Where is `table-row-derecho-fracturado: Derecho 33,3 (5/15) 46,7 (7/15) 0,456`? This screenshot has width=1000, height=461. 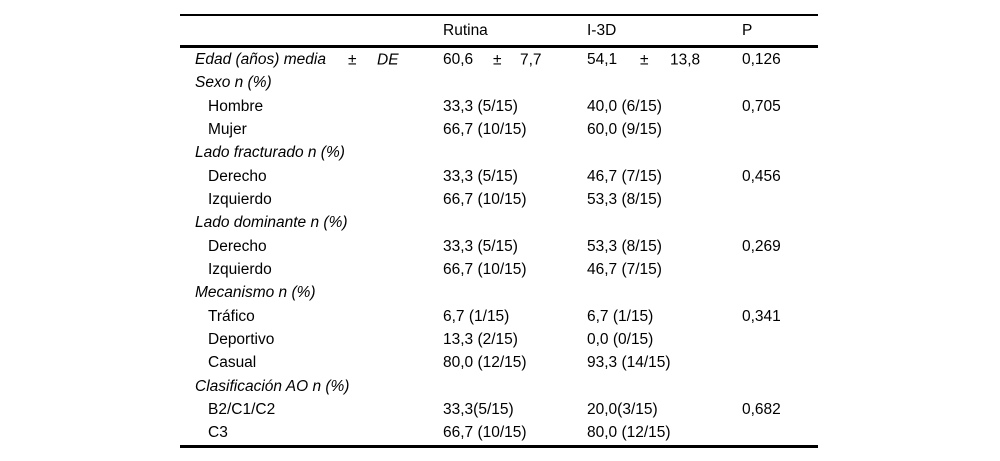 table-row-derecho-fracturado: Derecho 33,3 (5/15) 46,7 (7/15) 0,456 is located at coordinates (499, 176).